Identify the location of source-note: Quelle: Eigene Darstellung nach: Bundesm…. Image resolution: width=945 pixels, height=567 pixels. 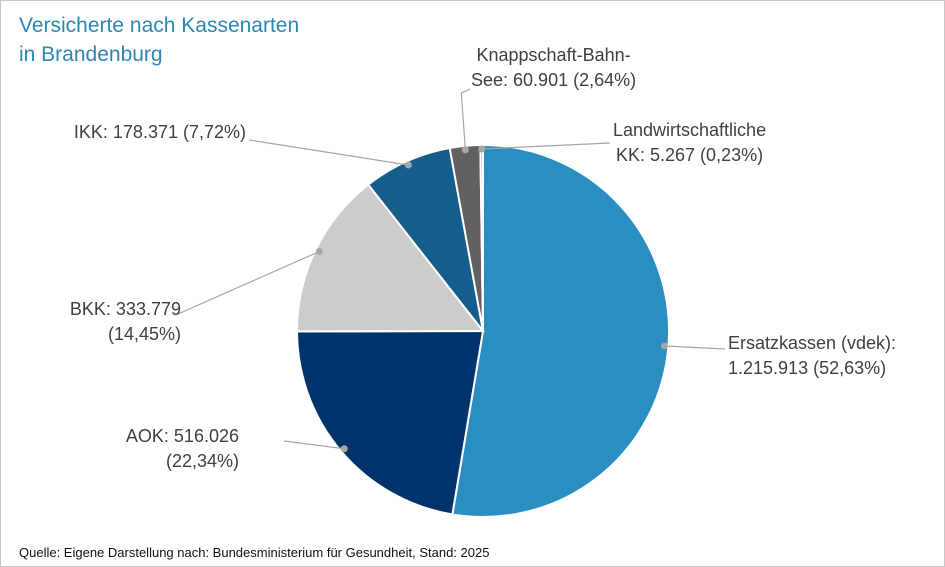
(254, 552).